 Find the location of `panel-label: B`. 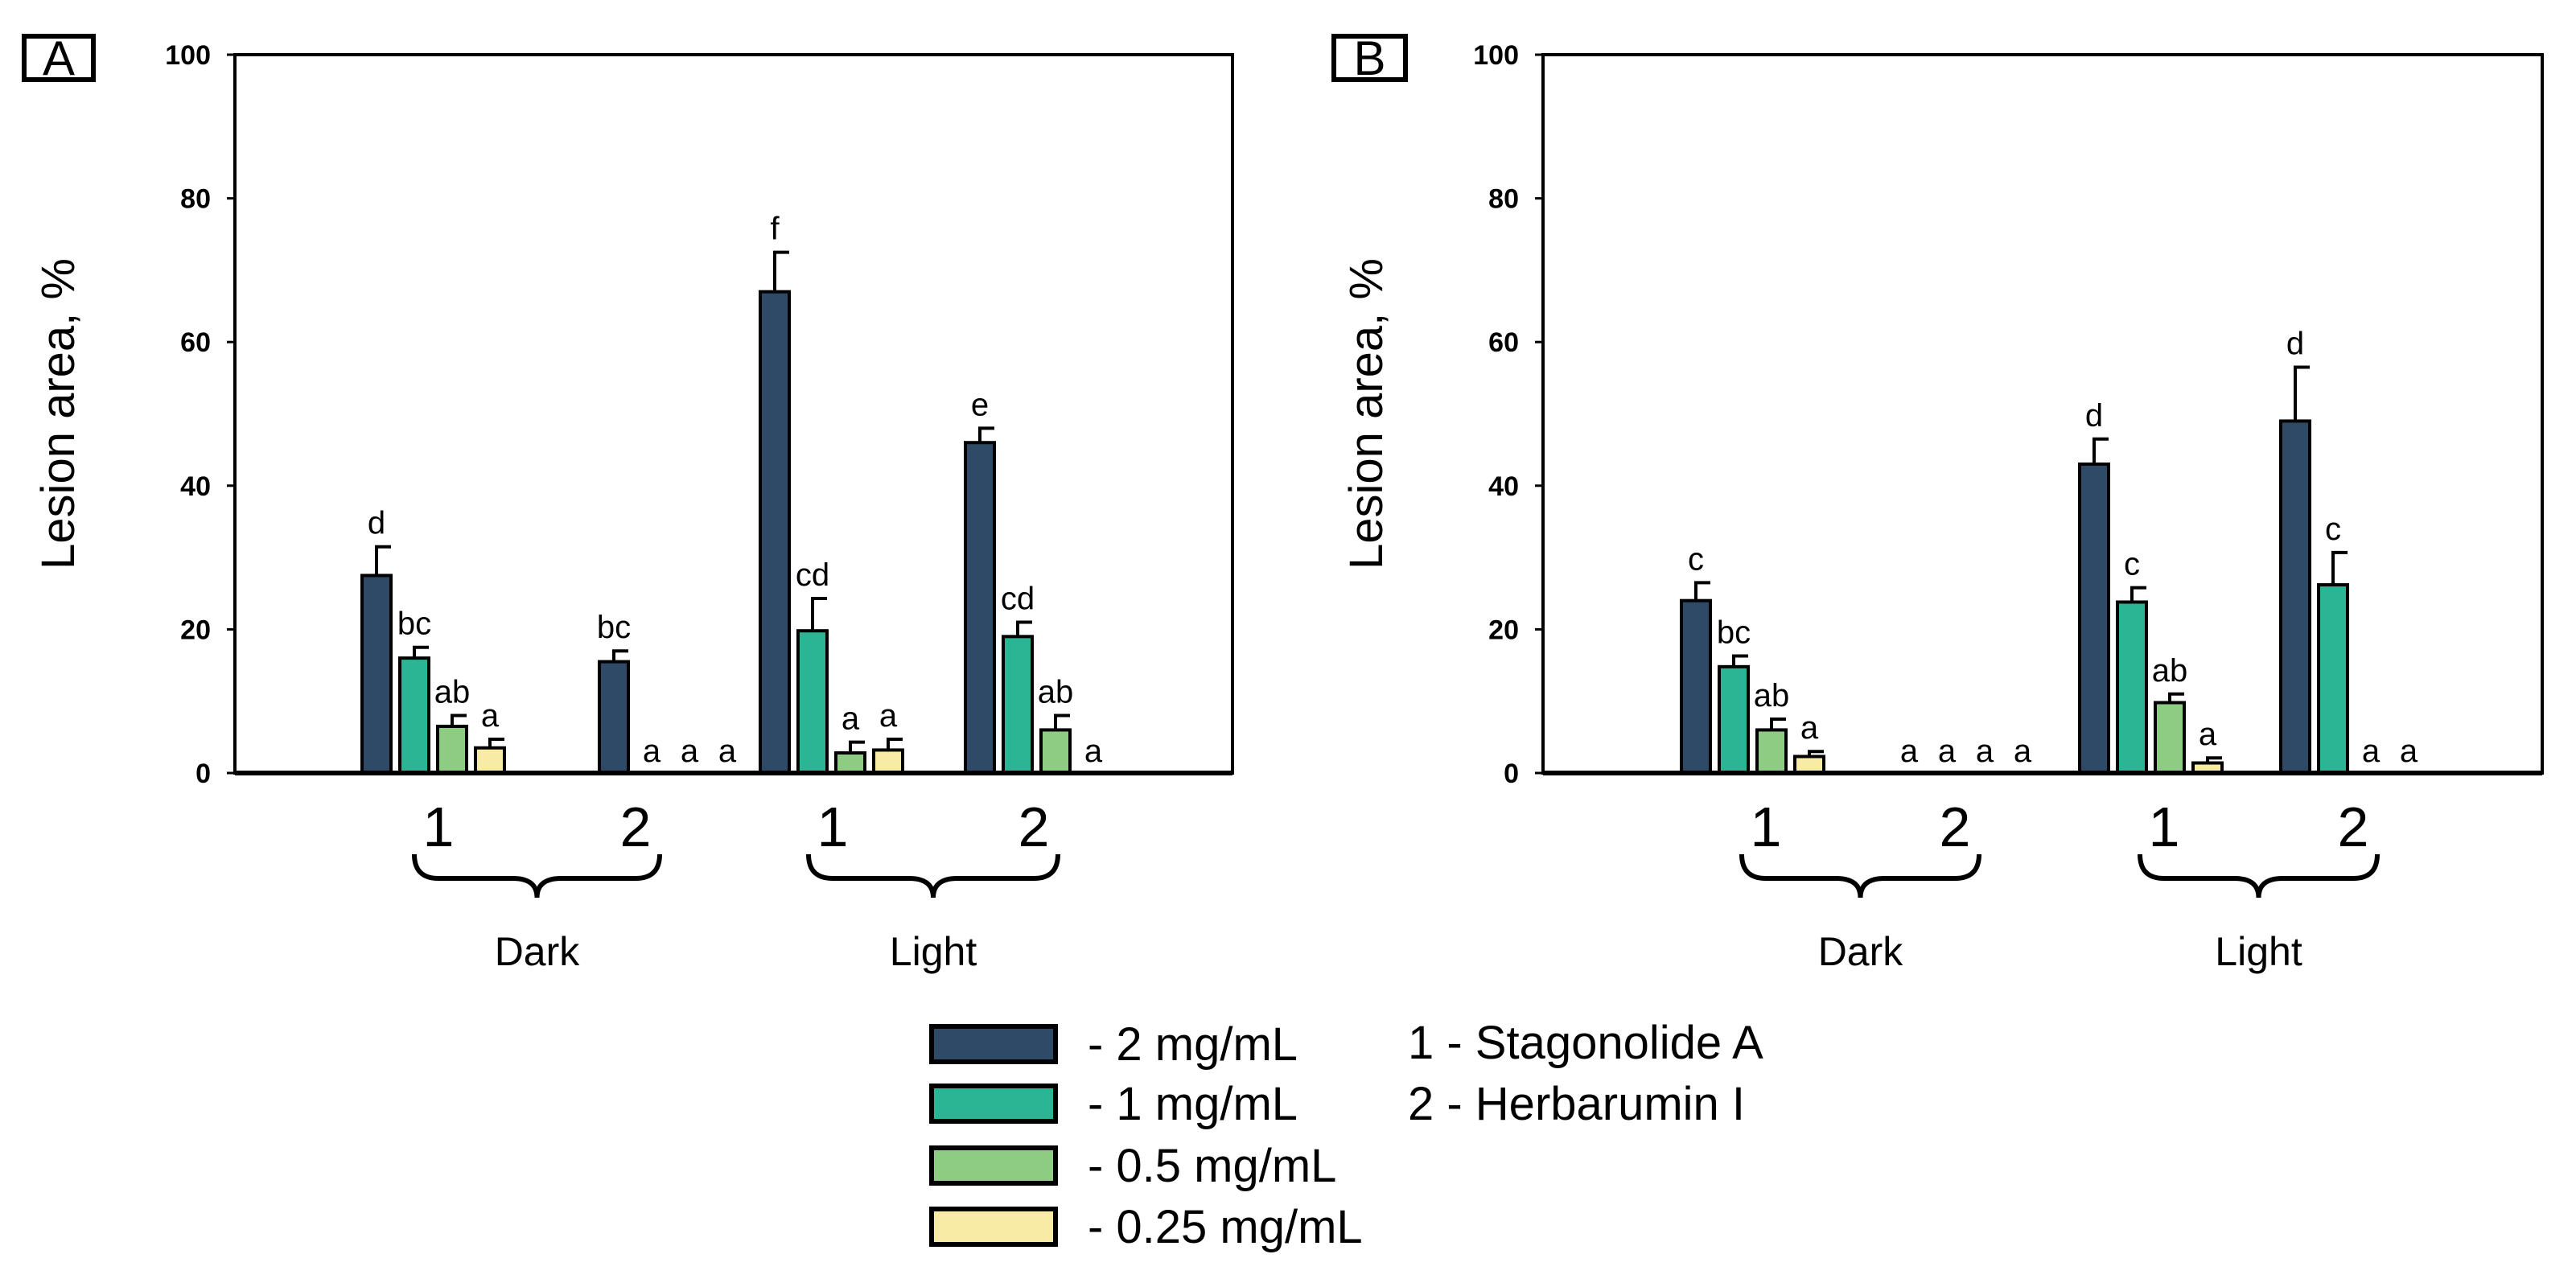

panel-label: B is located at coordinates (1369, 58).